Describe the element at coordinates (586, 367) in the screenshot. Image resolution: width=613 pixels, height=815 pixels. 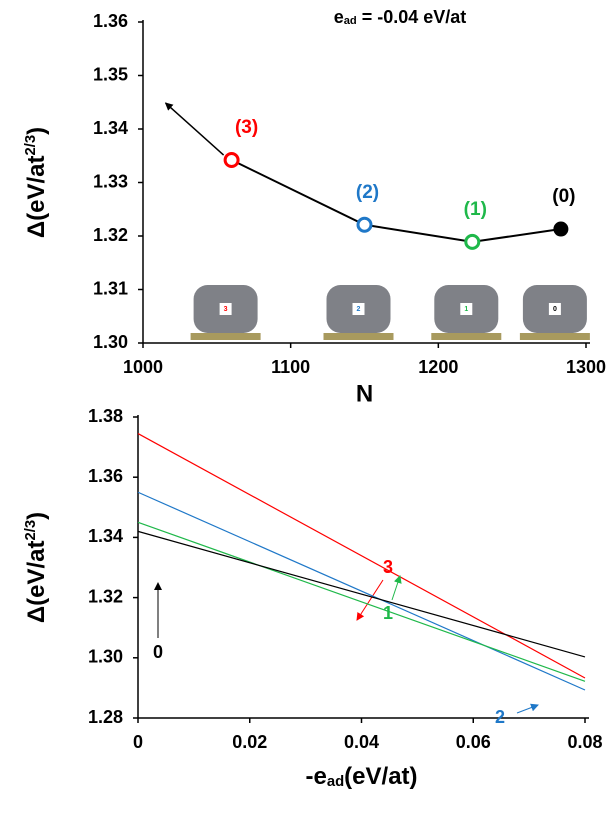
I see `x-tick-label: 1300` at that location.